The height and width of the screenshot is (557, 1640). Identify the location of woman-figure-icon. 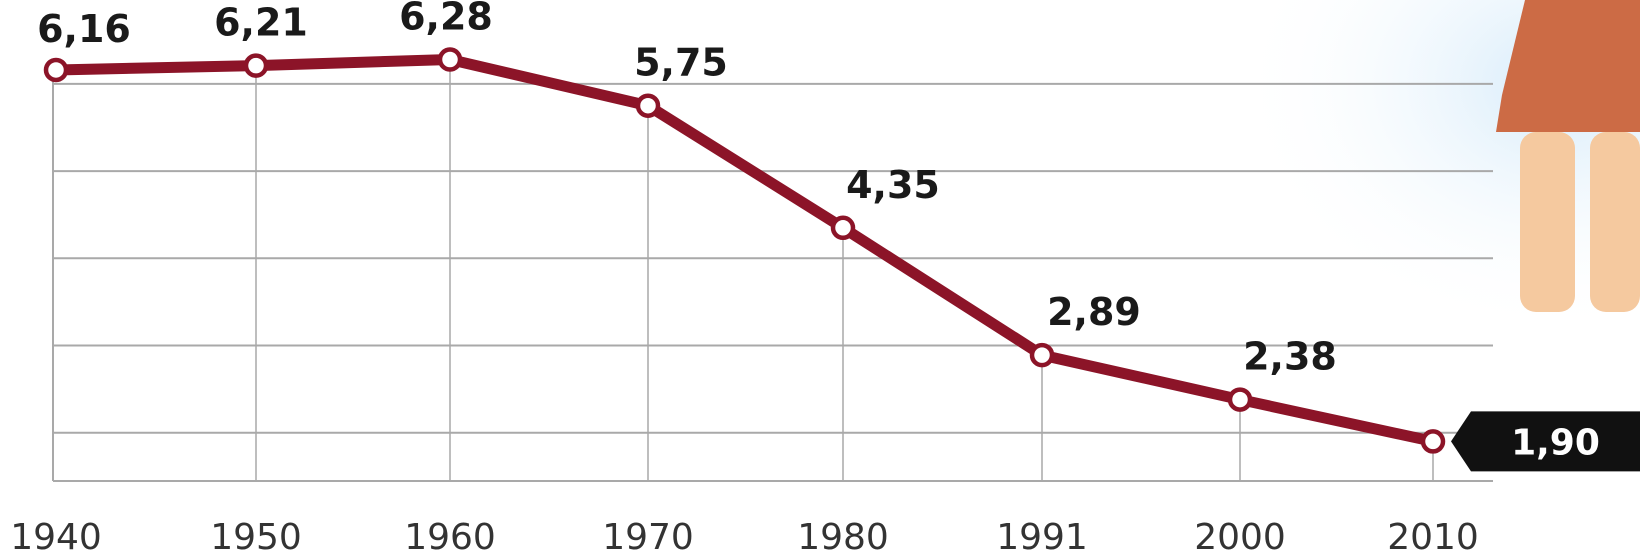
(1568, 156).